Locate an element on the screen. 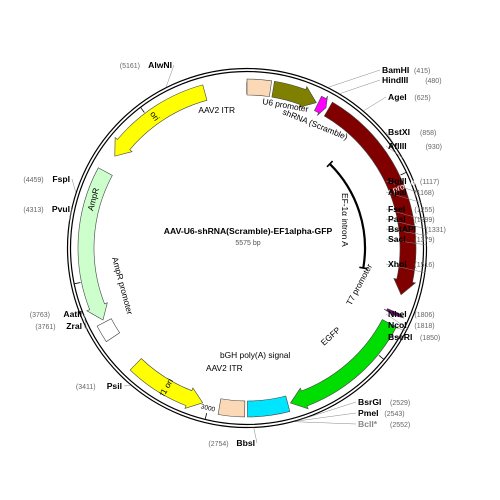  feature-ampr-arc is located at coordinates (95, 244).